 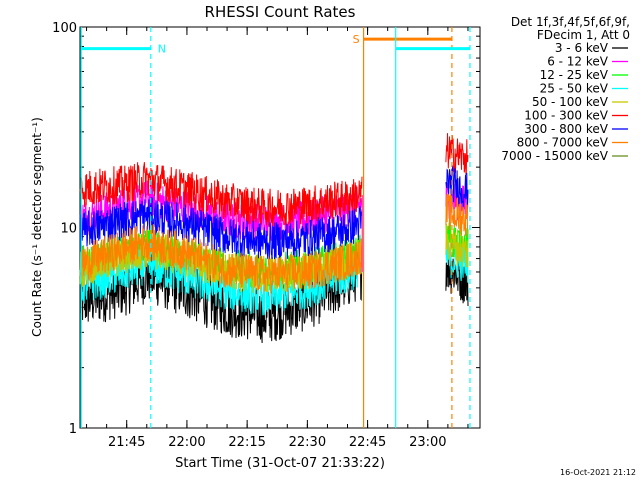 I want to click on legend-label: 3 - 6 keV, so click(x=582, y=48).